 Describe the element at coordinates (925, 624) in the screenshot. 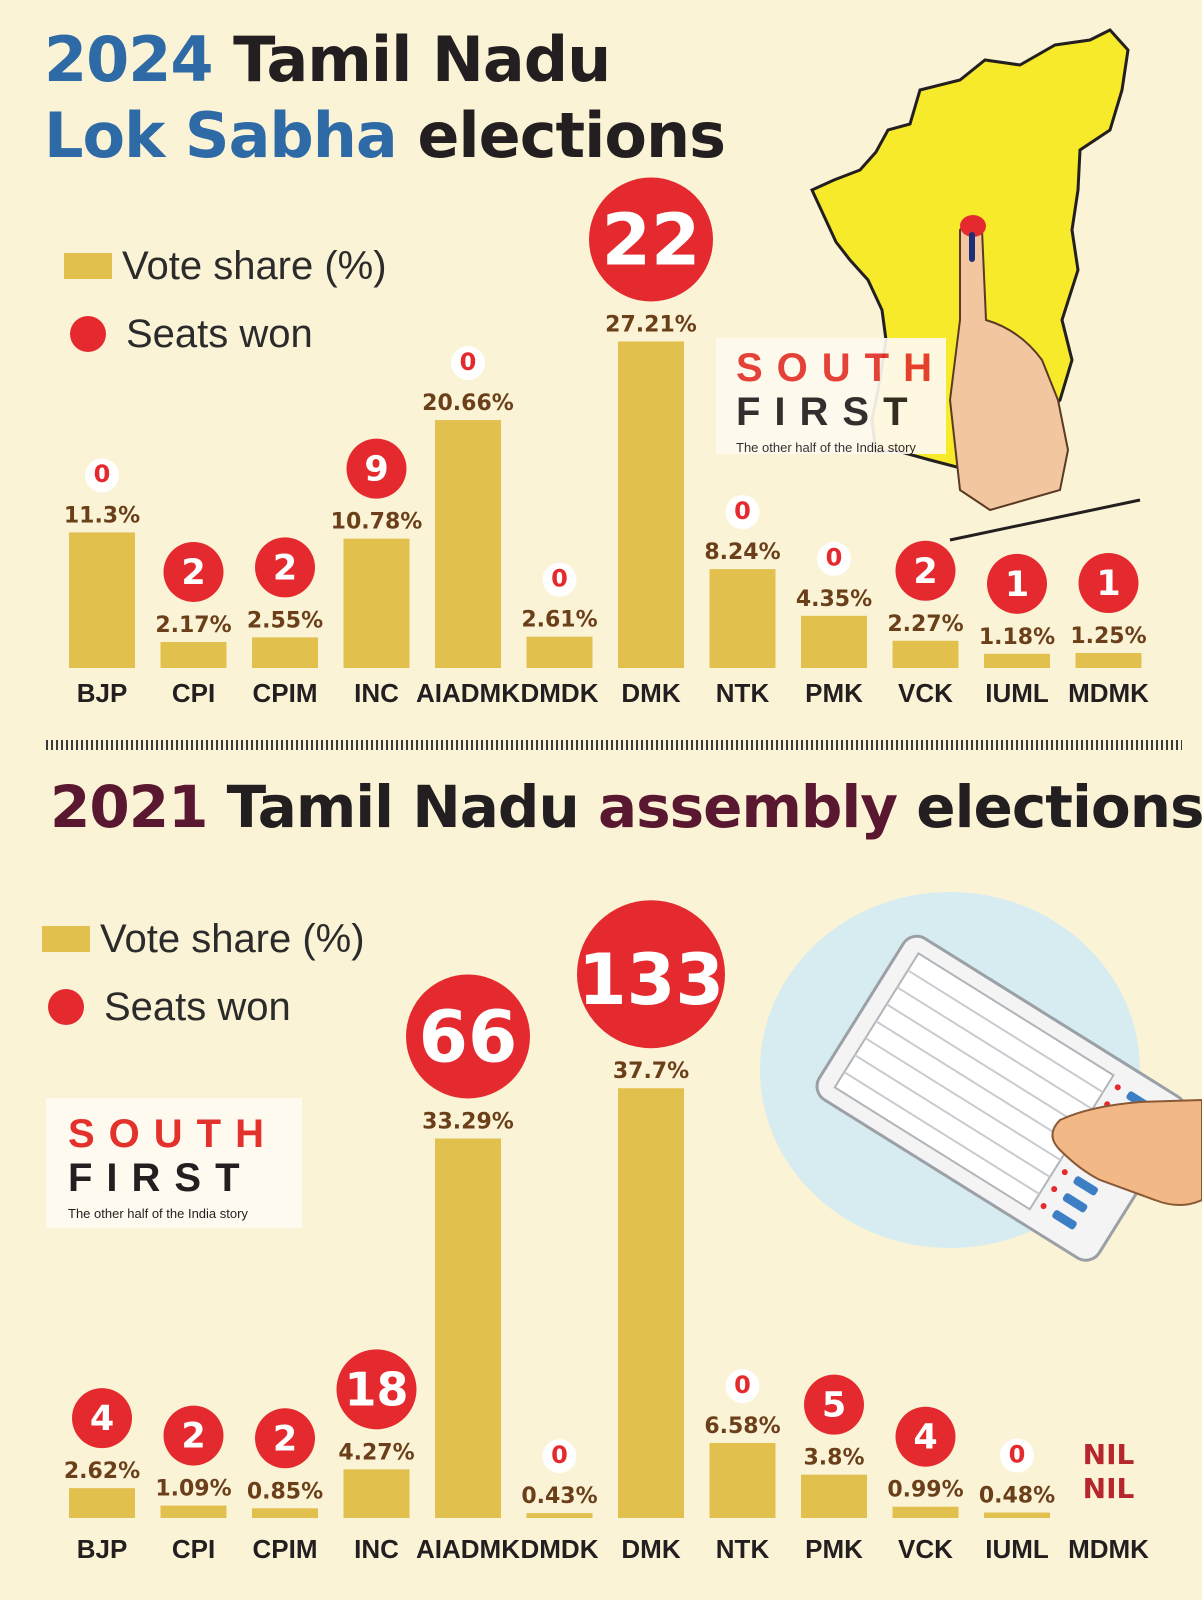

I see `value-label: 2.27%` at that location.